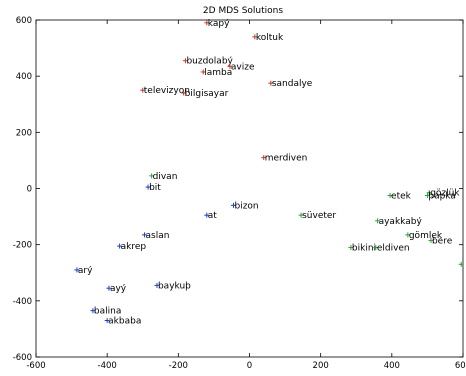 The width and height of the screenshot is (466, 376). I want to click on data-point: arý, so click(83, 271).